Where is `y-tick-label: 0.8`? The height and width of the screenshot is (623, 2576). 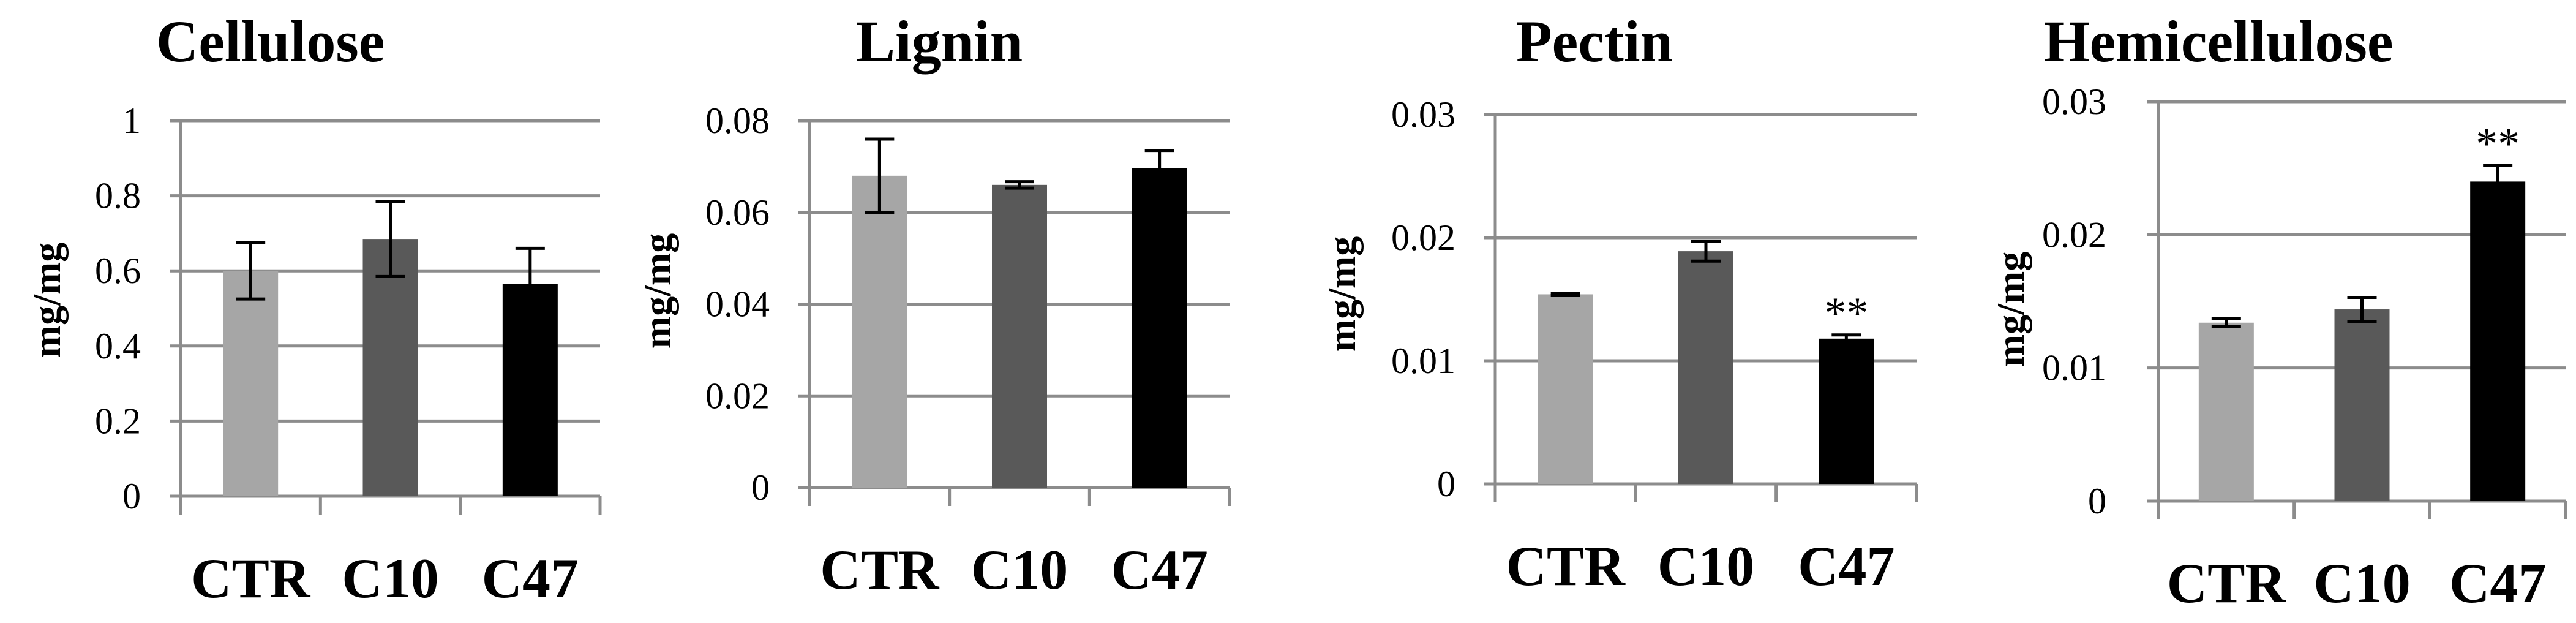
y-tick-label: 0.8 is located at coordinates (118, 196).